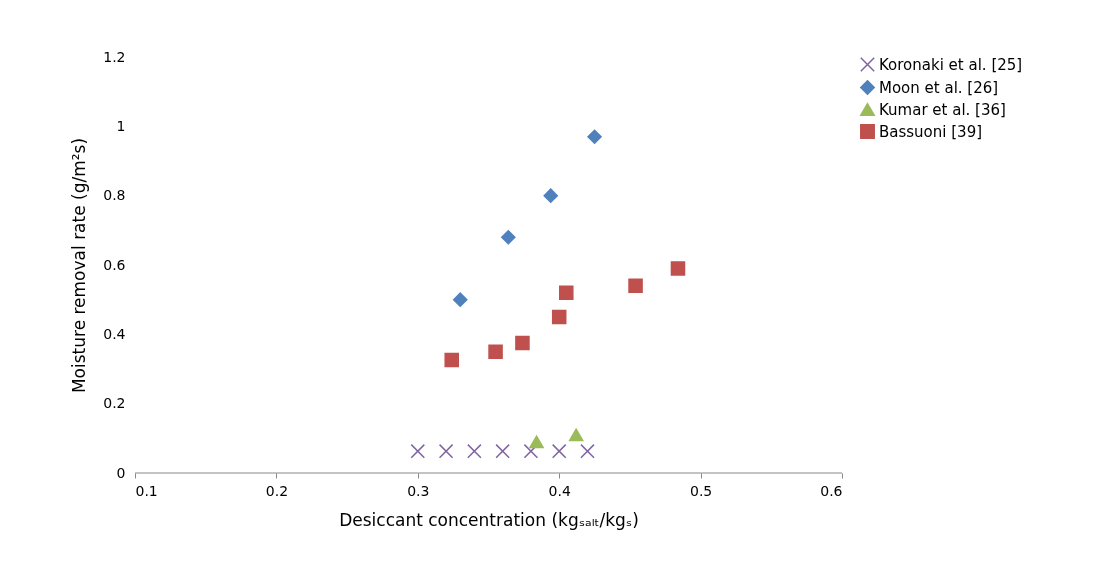  What do you see at coordinates (79, 265) in the screenshot?
I see `y-axis-title: Moisture removal rate (g/m²s)` at bounding box center [79, 265].